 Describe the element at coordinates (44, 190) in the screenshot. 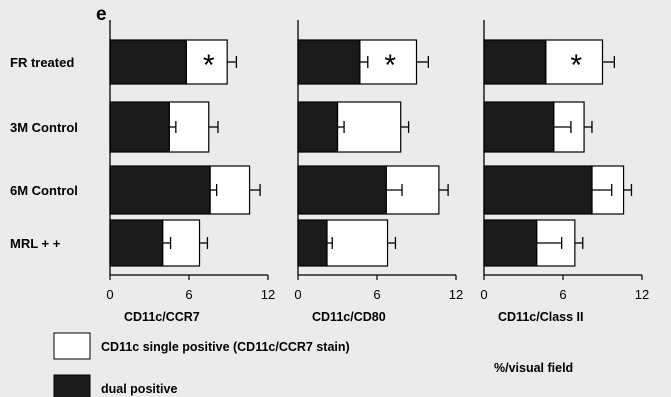

I see `category-label: 6M Control` at that location.